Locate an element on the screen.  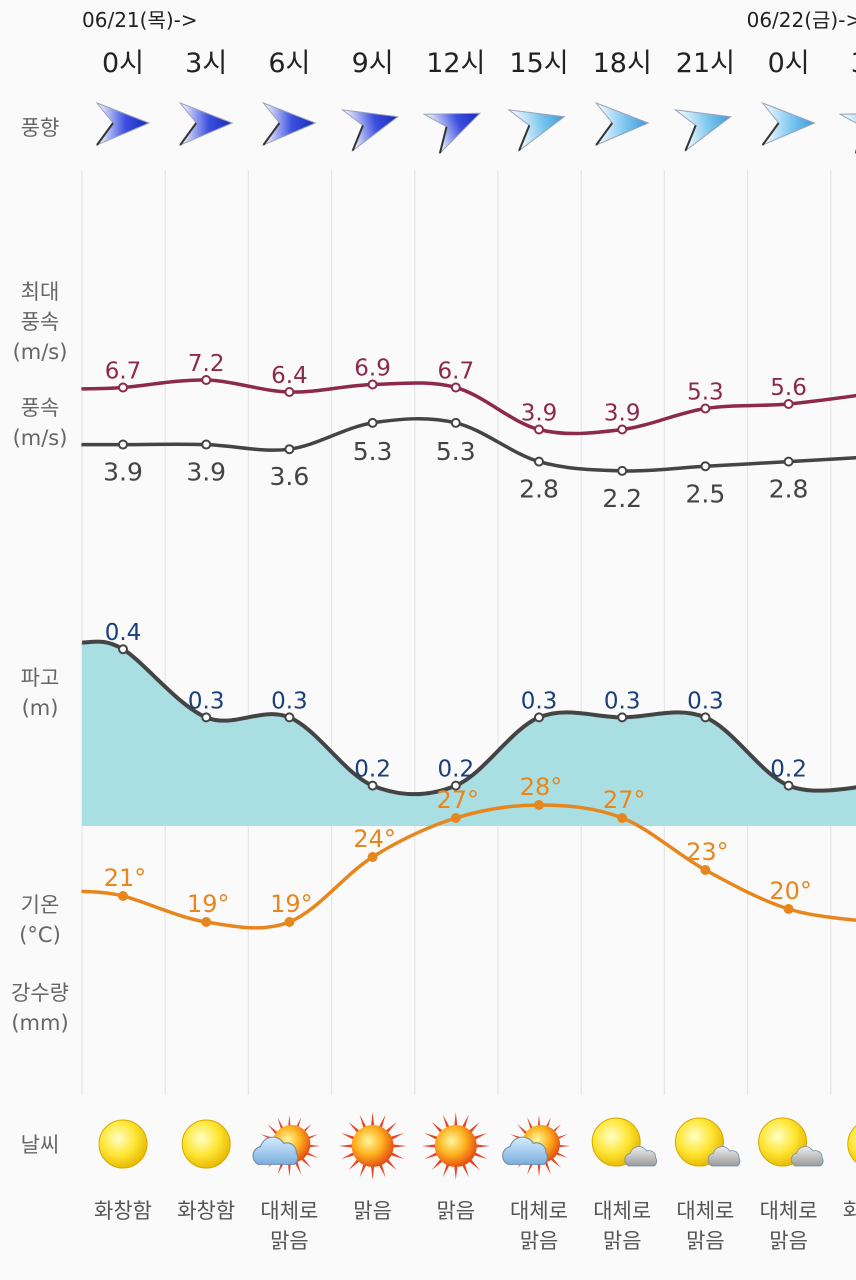
row-label-line: 강수량 is located at coordinates (40, 993).